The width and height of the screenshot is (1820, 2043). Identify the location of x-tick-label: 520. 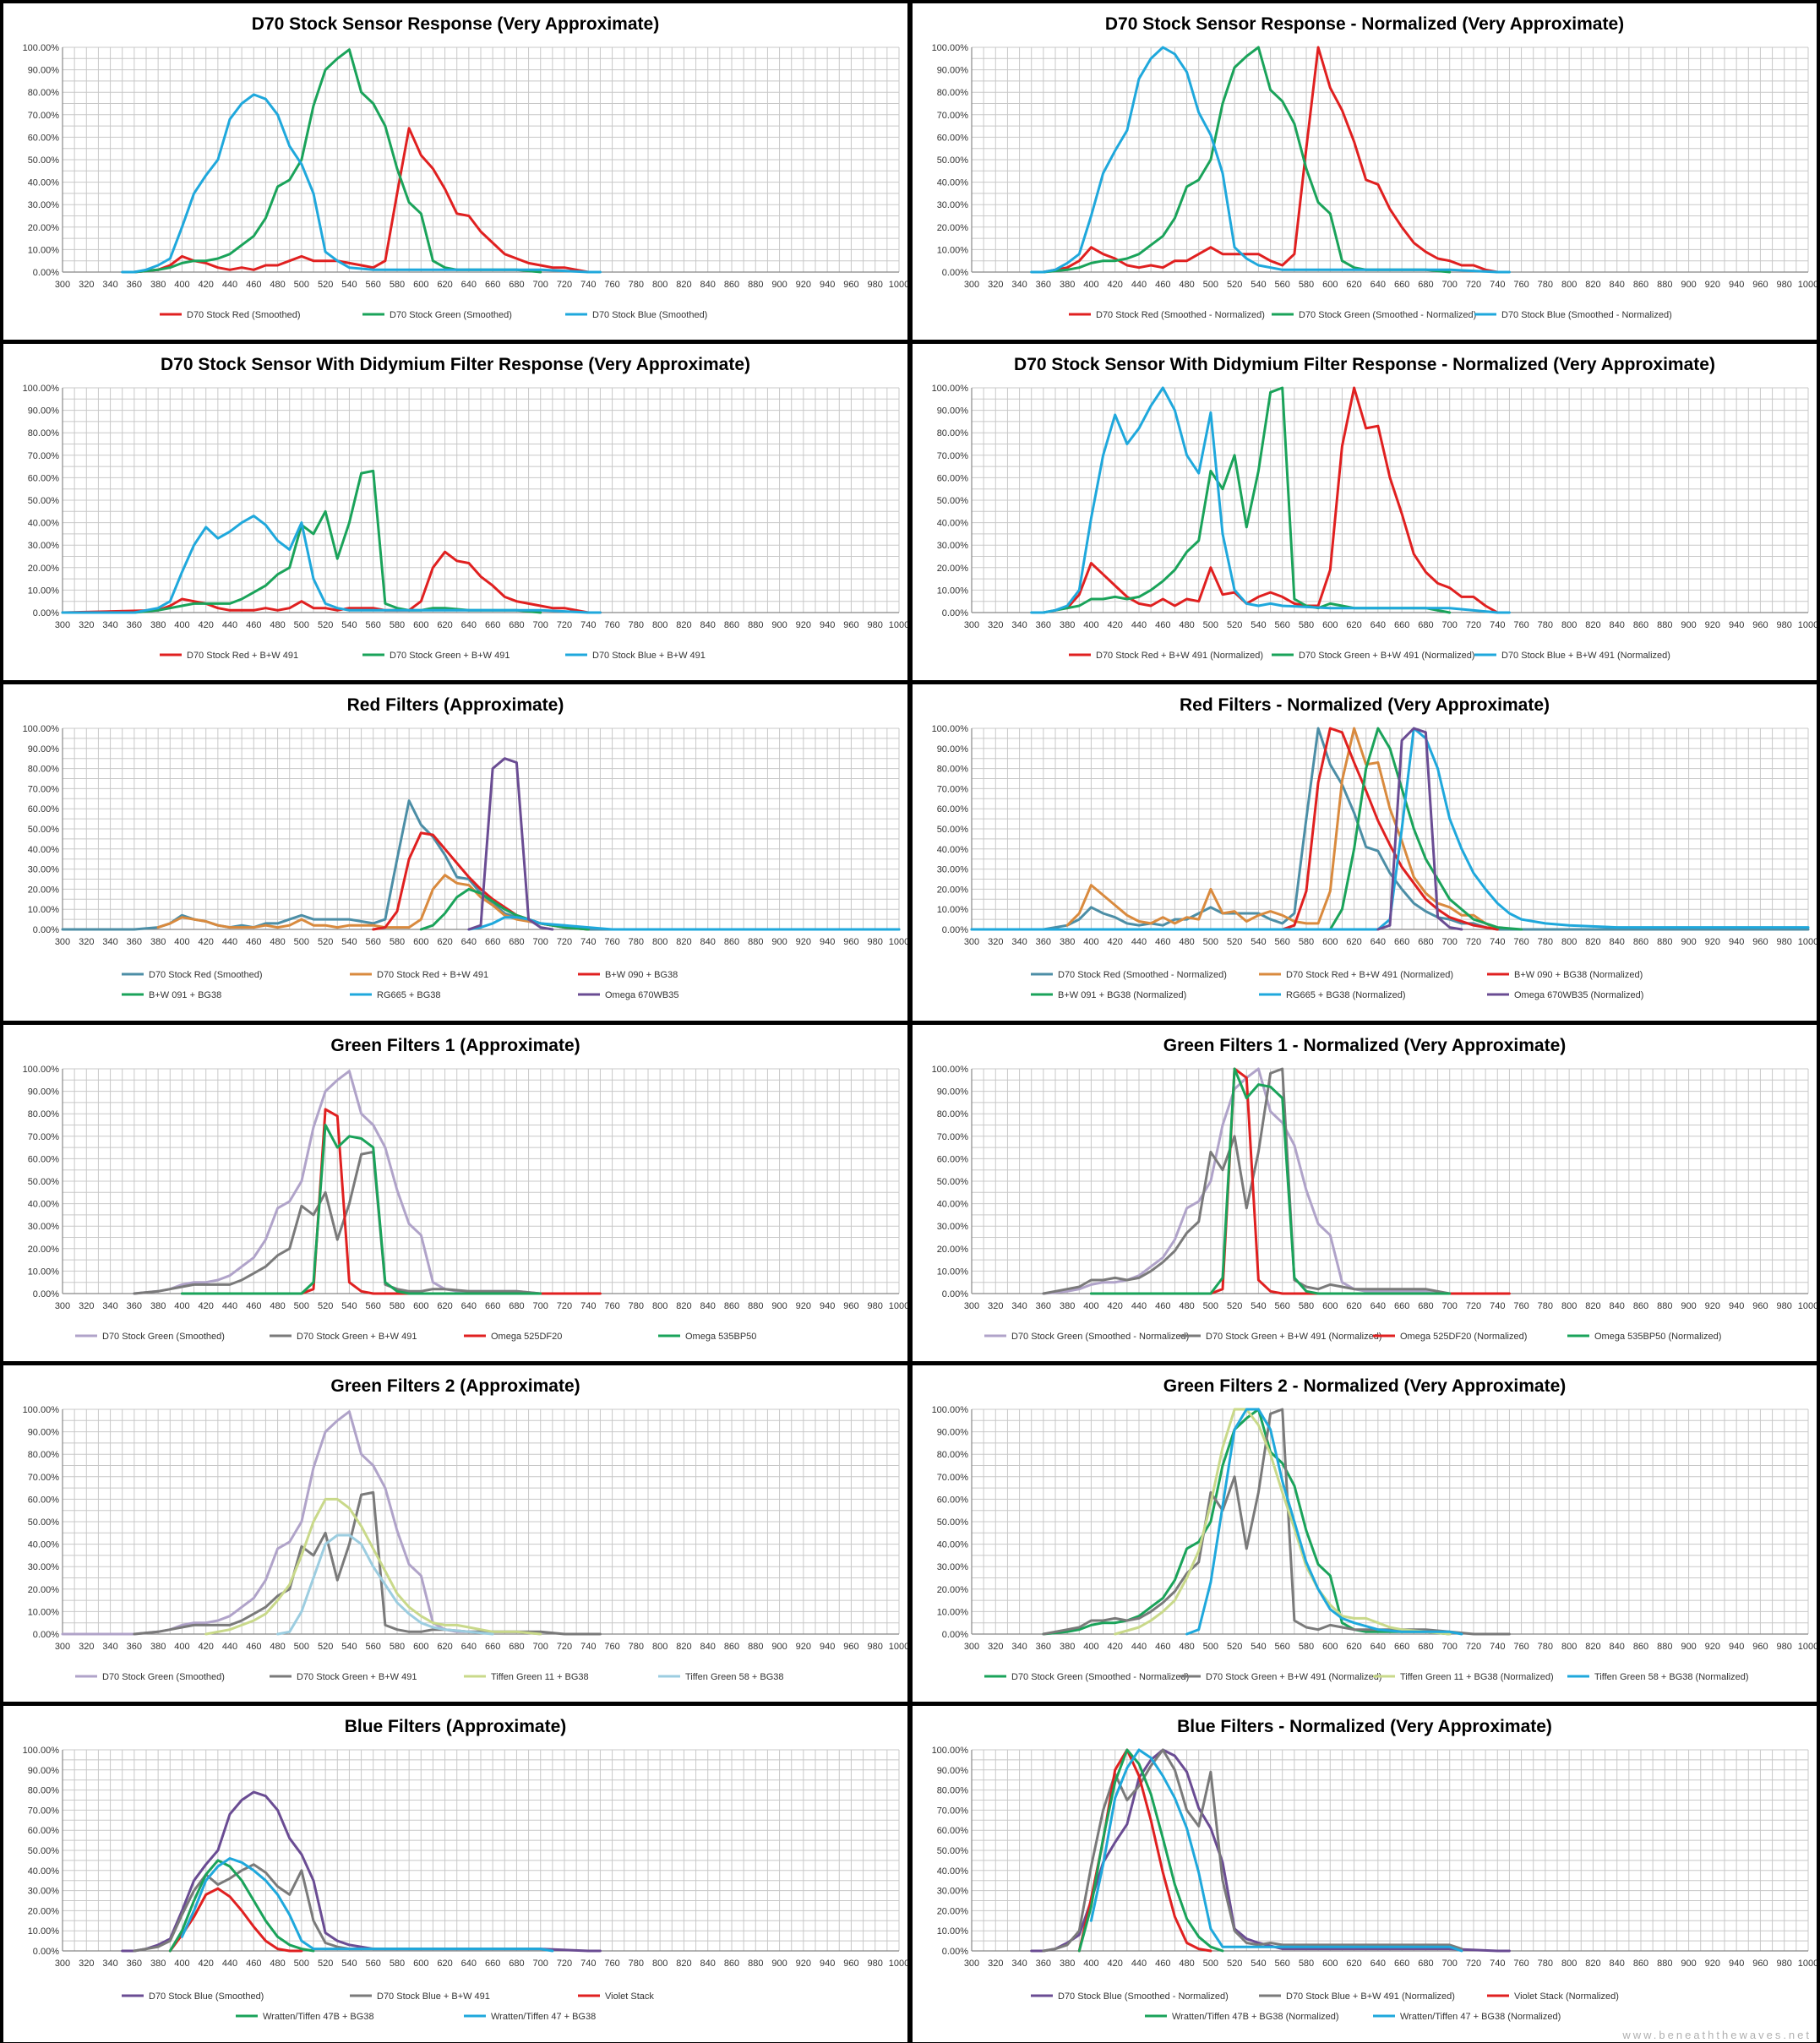
(325, 942).